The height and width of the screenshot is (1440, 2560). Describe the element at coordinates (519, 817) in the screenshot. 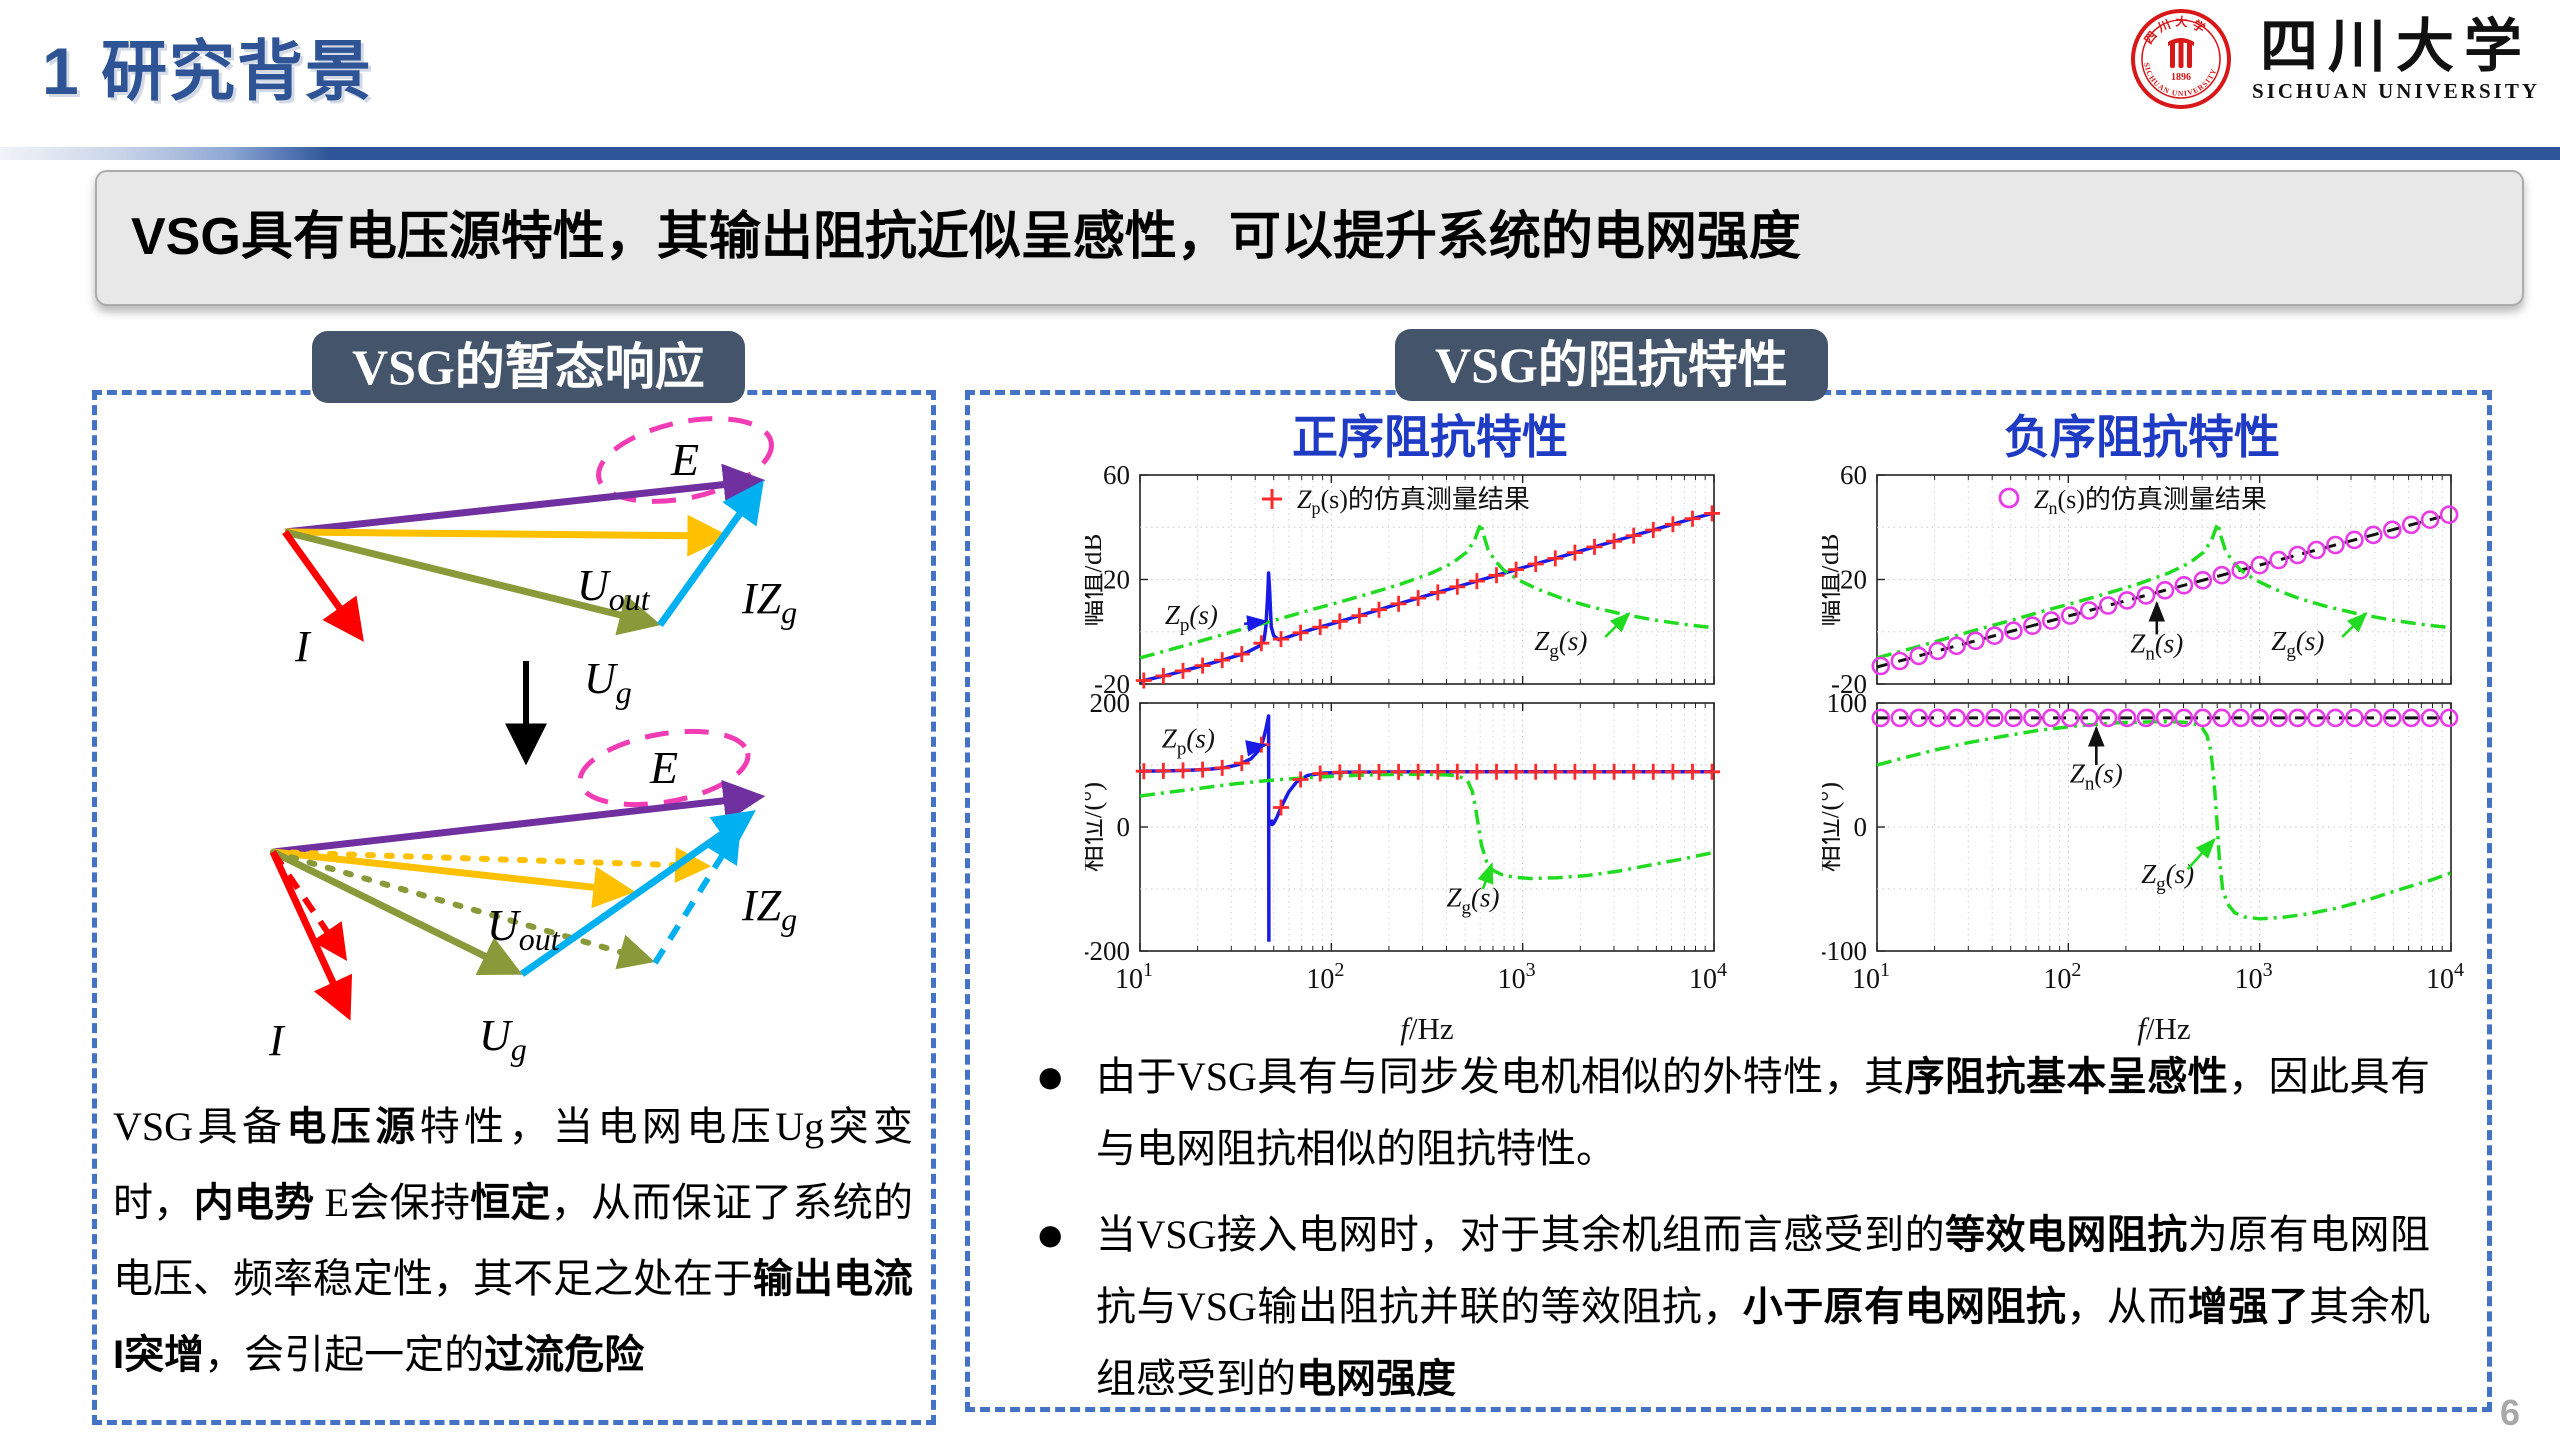

I see `vector-e2` at that location.